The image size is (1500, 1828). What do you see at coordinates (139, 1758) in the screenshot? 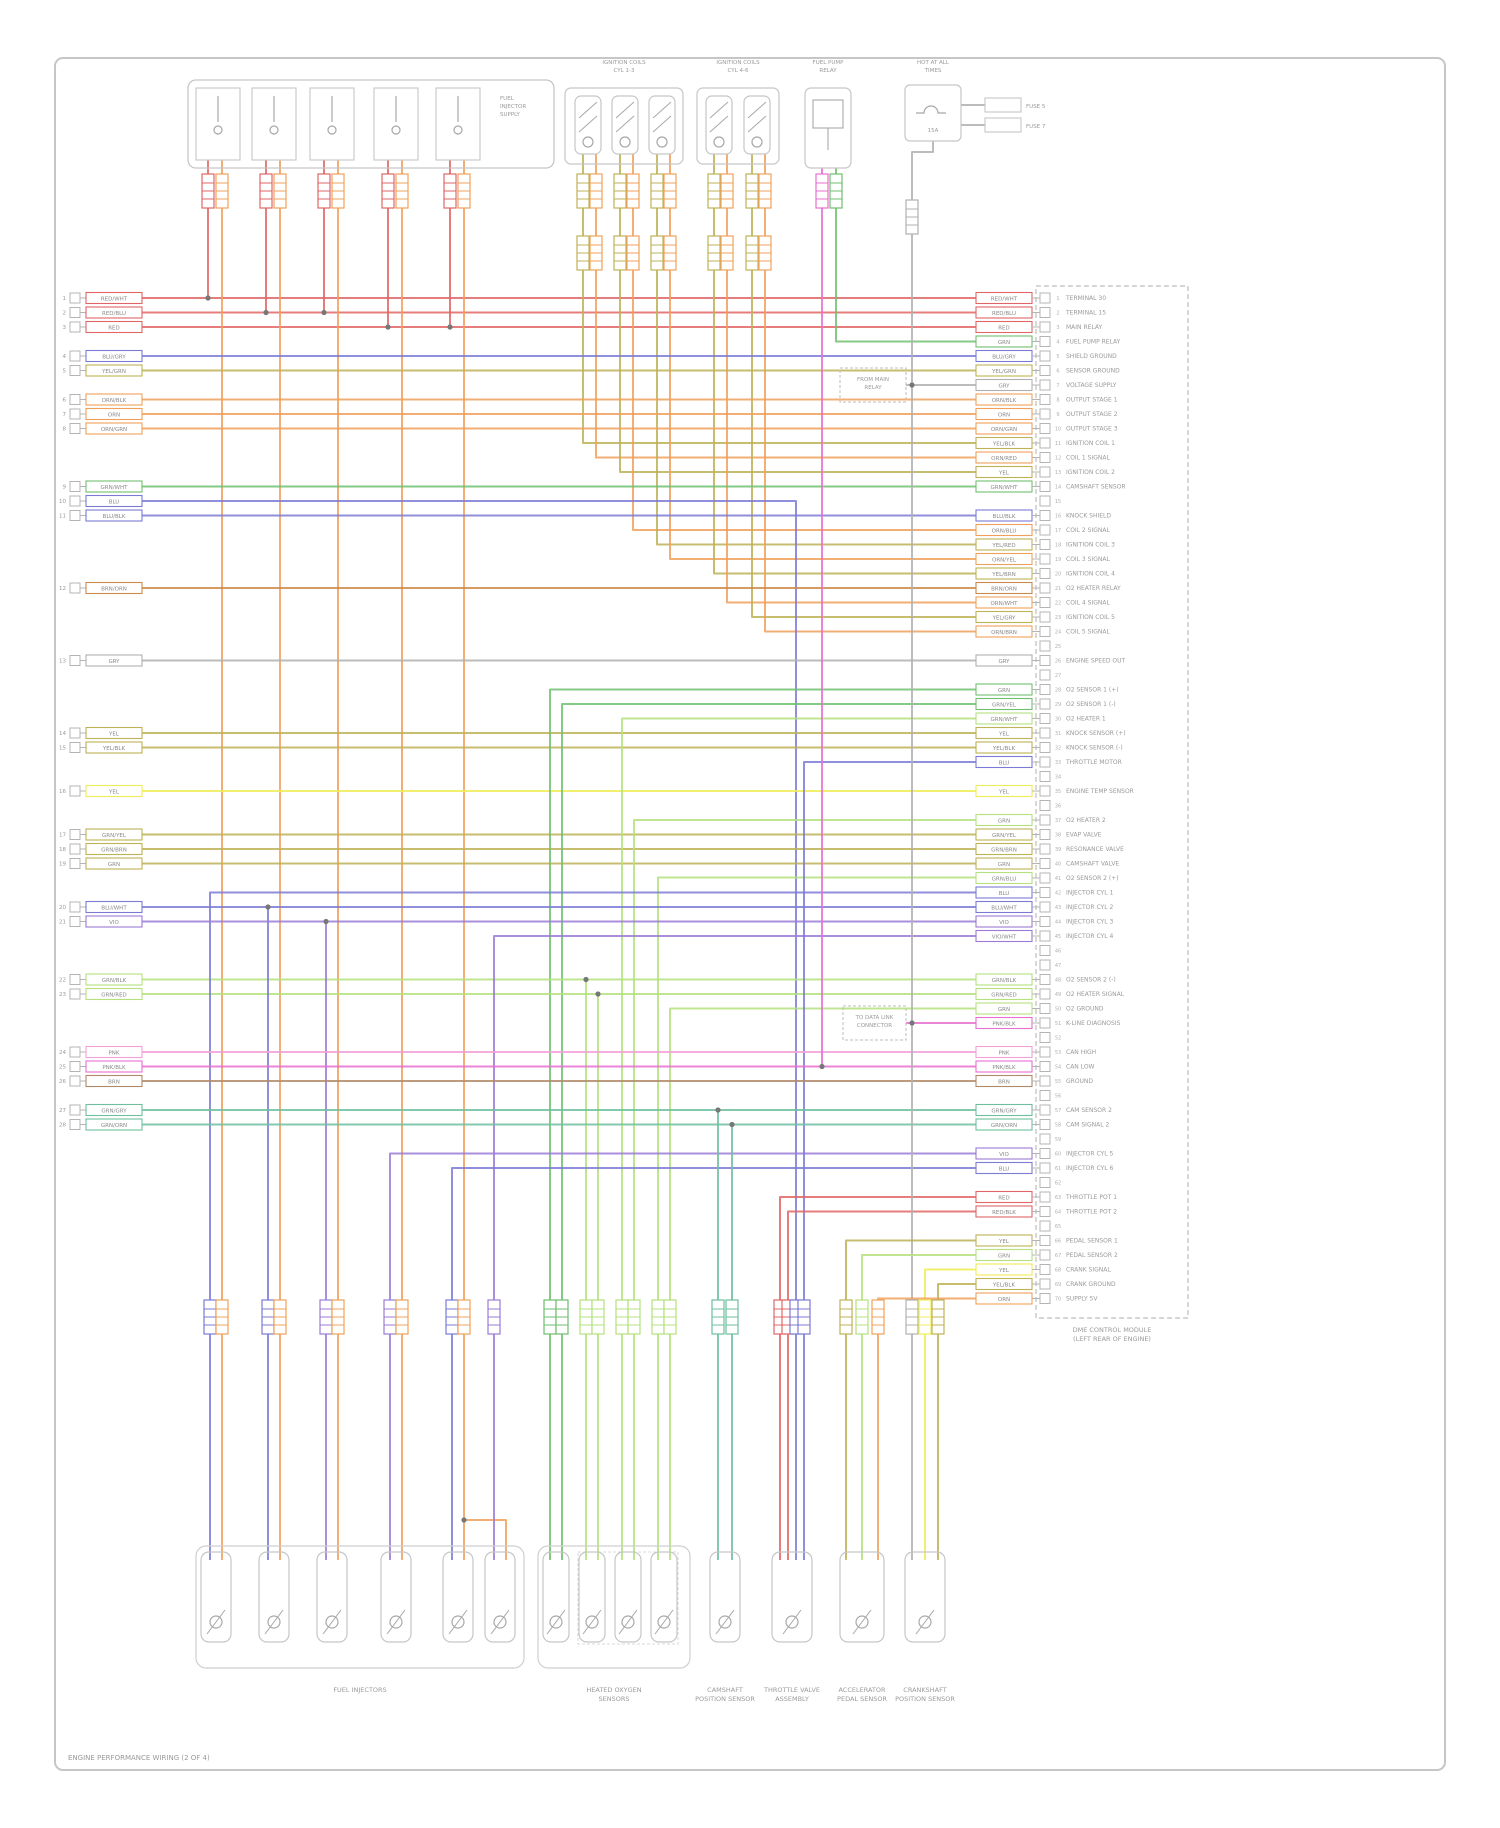
I see `footer-text: ENGINE PERFORMANCE WIRING (2 OF 4)` at bounding box center [139, 1758].